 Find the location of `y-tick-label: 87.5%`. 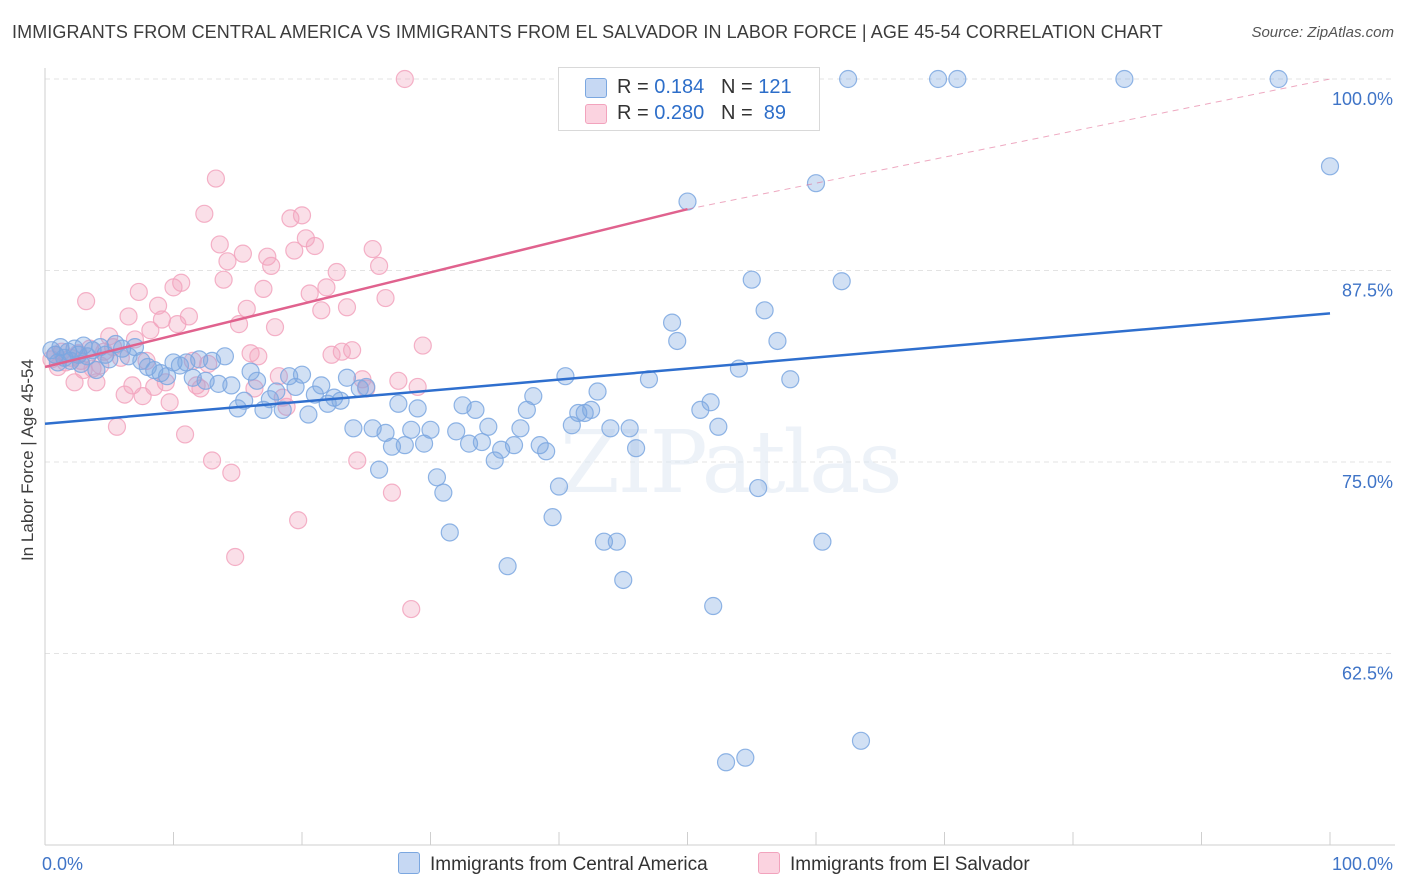

y-tick-label: 87.5% is located at coordinates (1367, 291).